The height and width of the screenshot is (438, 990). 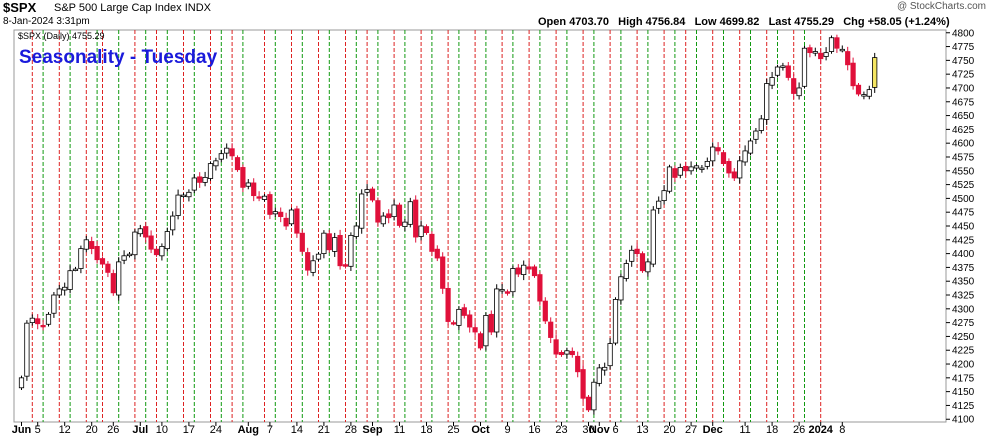 I want to click on y-tick-label: 4100, so click(x=963, y=420).